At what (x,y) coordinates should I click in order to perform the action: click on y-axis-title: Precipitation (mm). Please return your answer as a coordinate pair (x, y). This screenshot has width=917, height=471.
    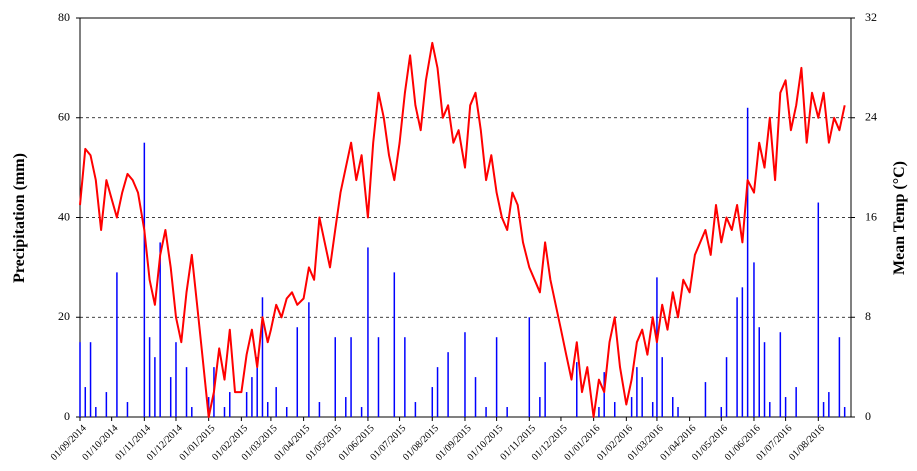
    Looking at the image, I should click on (19, 218).